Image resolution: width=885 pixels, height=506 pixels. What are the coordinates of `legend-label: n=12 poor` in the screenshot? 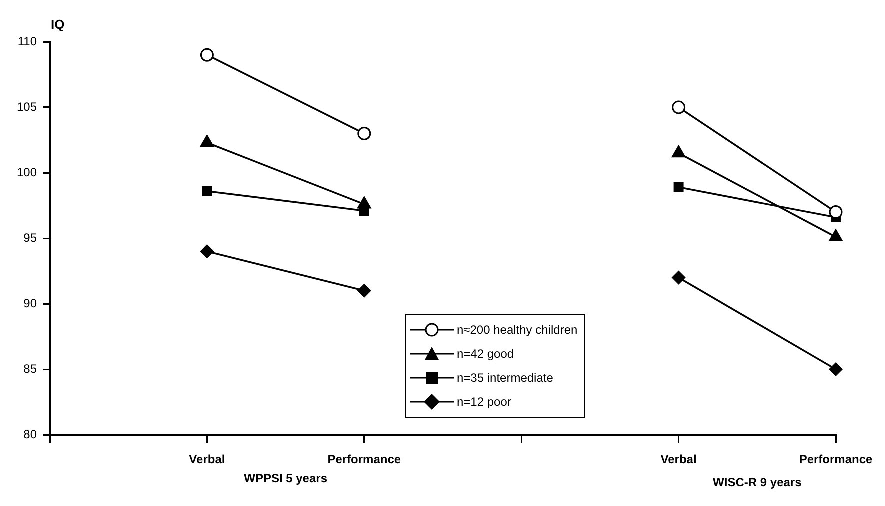 It's located at (484, 402).